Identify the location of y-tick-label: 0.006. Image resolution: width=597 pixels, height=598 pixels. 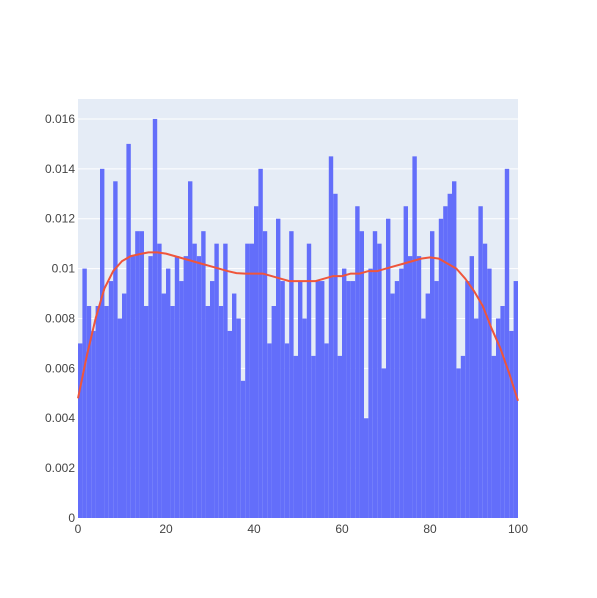
(60, 368).